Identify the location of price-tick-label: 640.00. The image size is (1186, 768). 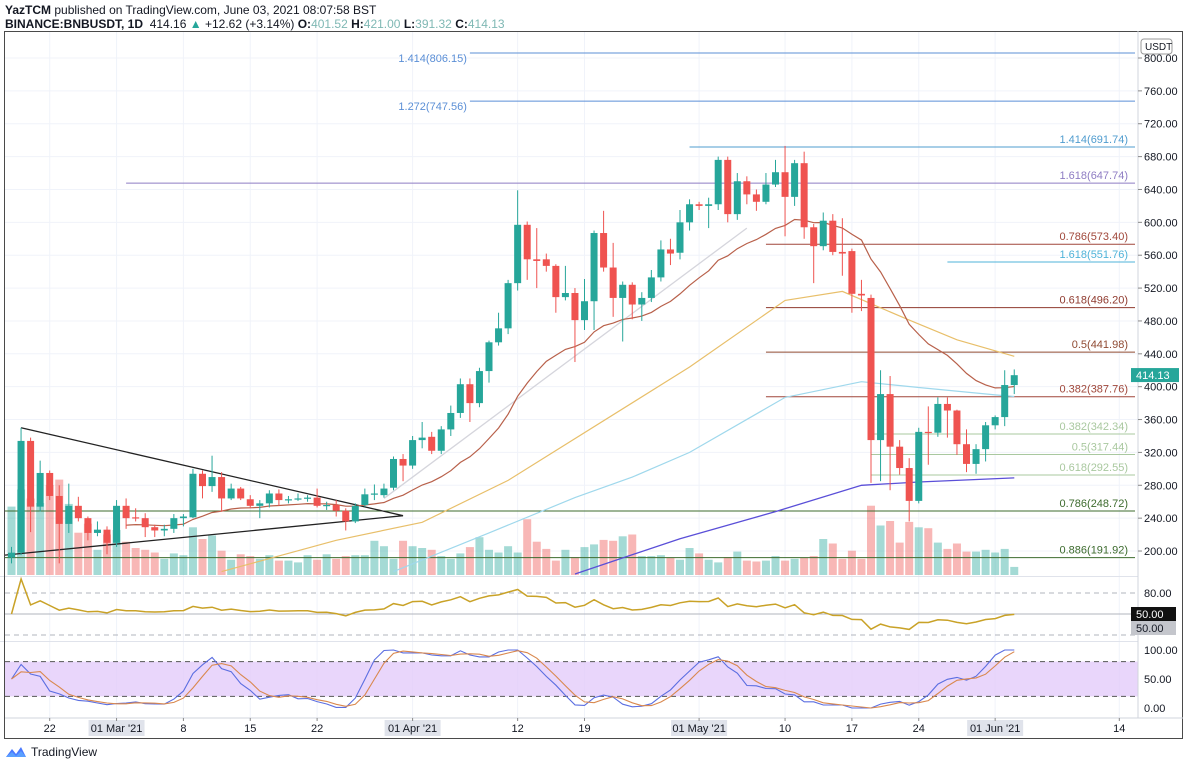
(1161, 190).